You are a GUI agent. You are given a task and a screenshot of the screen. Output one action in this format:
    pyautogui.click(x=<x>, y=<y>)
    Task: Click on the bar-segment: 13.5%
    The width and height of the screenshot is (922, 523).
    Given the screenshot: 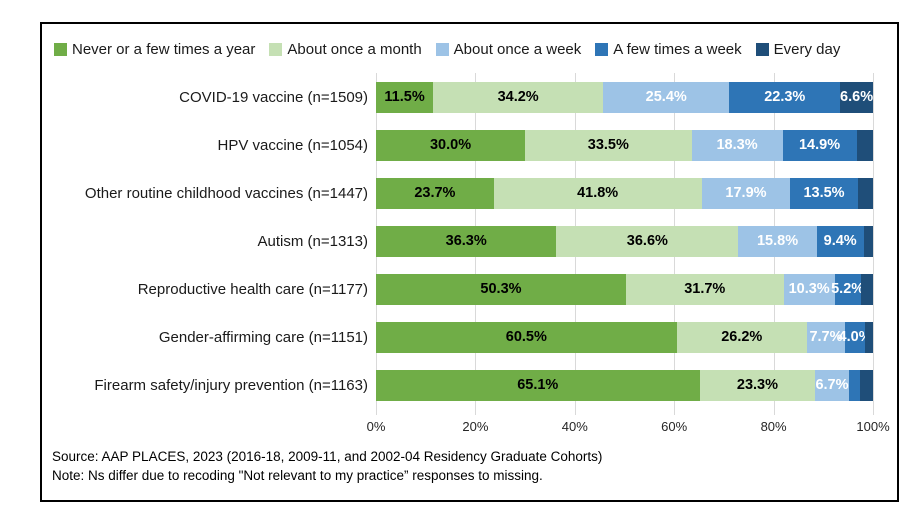 What is the action you would take?
    pyautogui.click(x=824, y=193)
    